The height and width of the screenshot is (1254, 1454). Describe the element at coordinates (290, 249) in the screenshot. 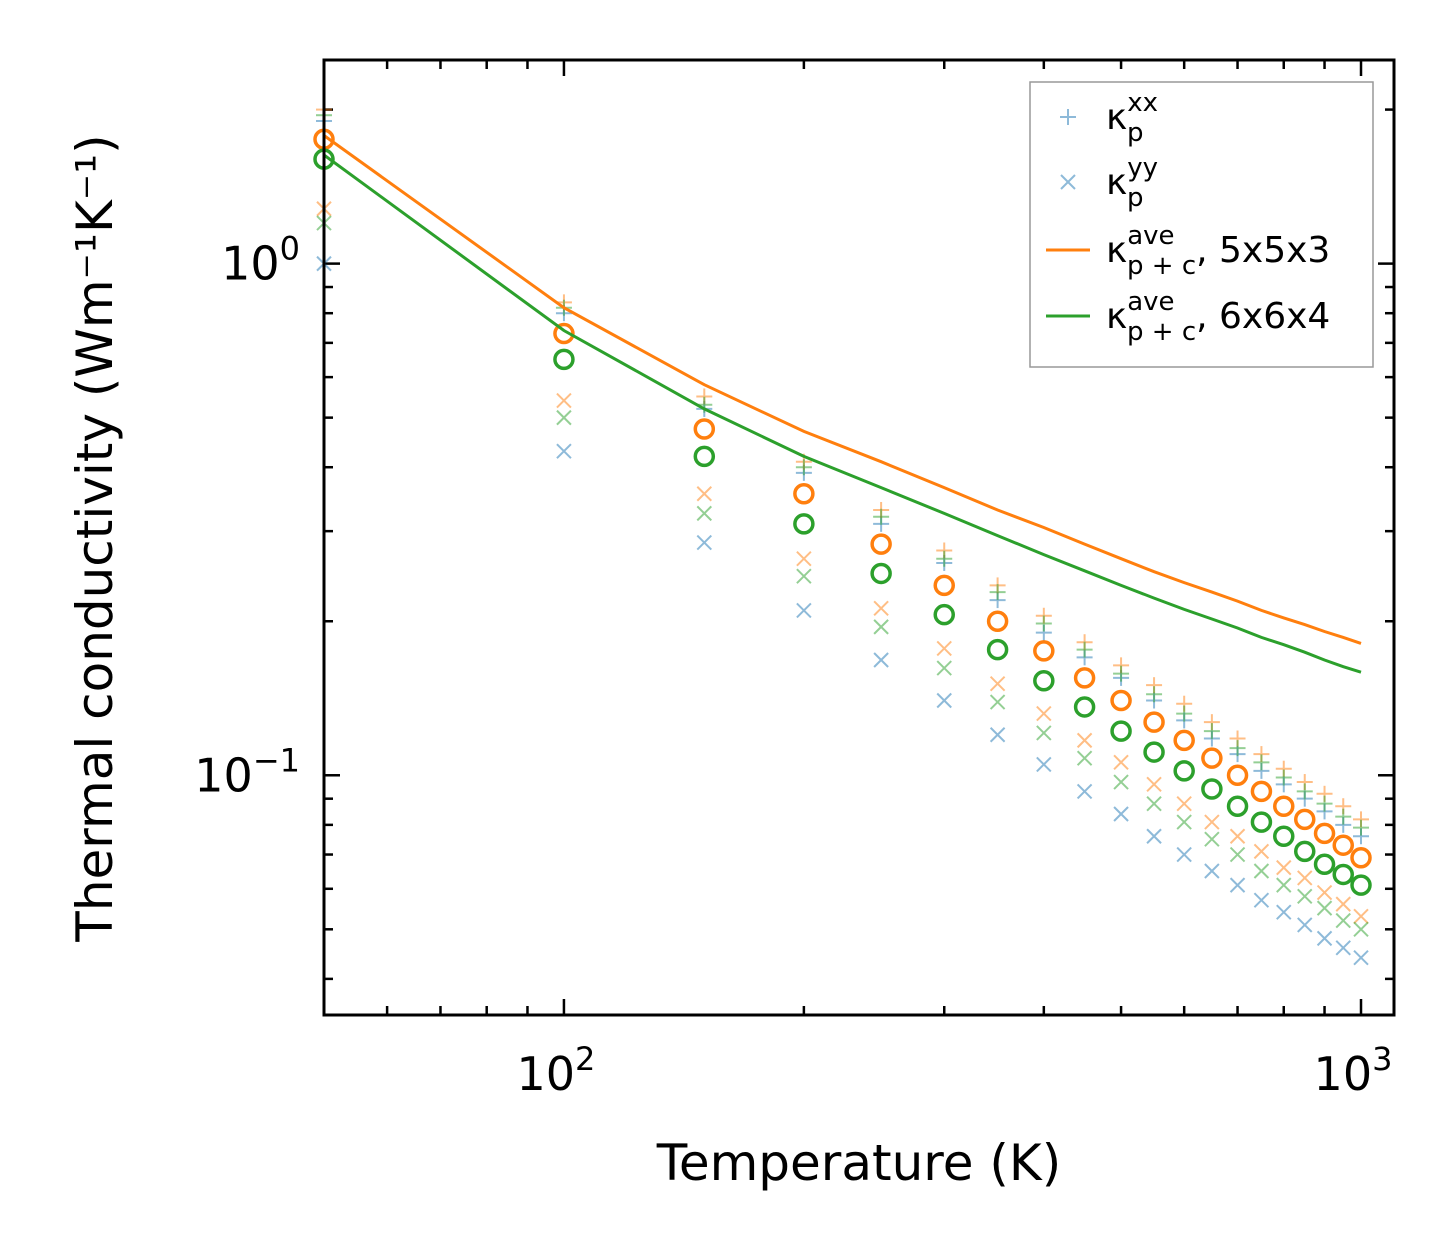

I see `y-tick-exp: 0` at that location.